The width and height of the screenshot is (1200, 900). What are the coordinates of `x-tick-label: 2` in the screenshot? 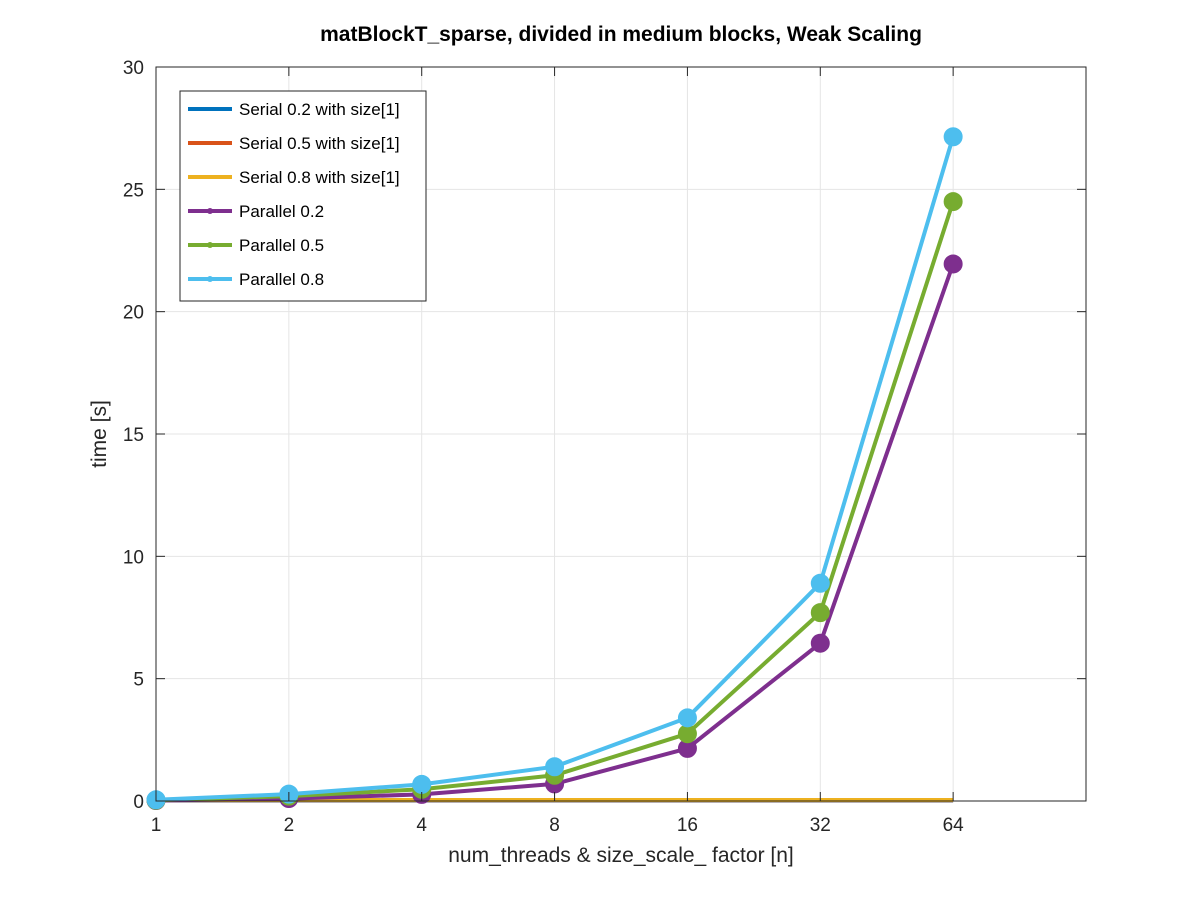 It's located at (289, 825).